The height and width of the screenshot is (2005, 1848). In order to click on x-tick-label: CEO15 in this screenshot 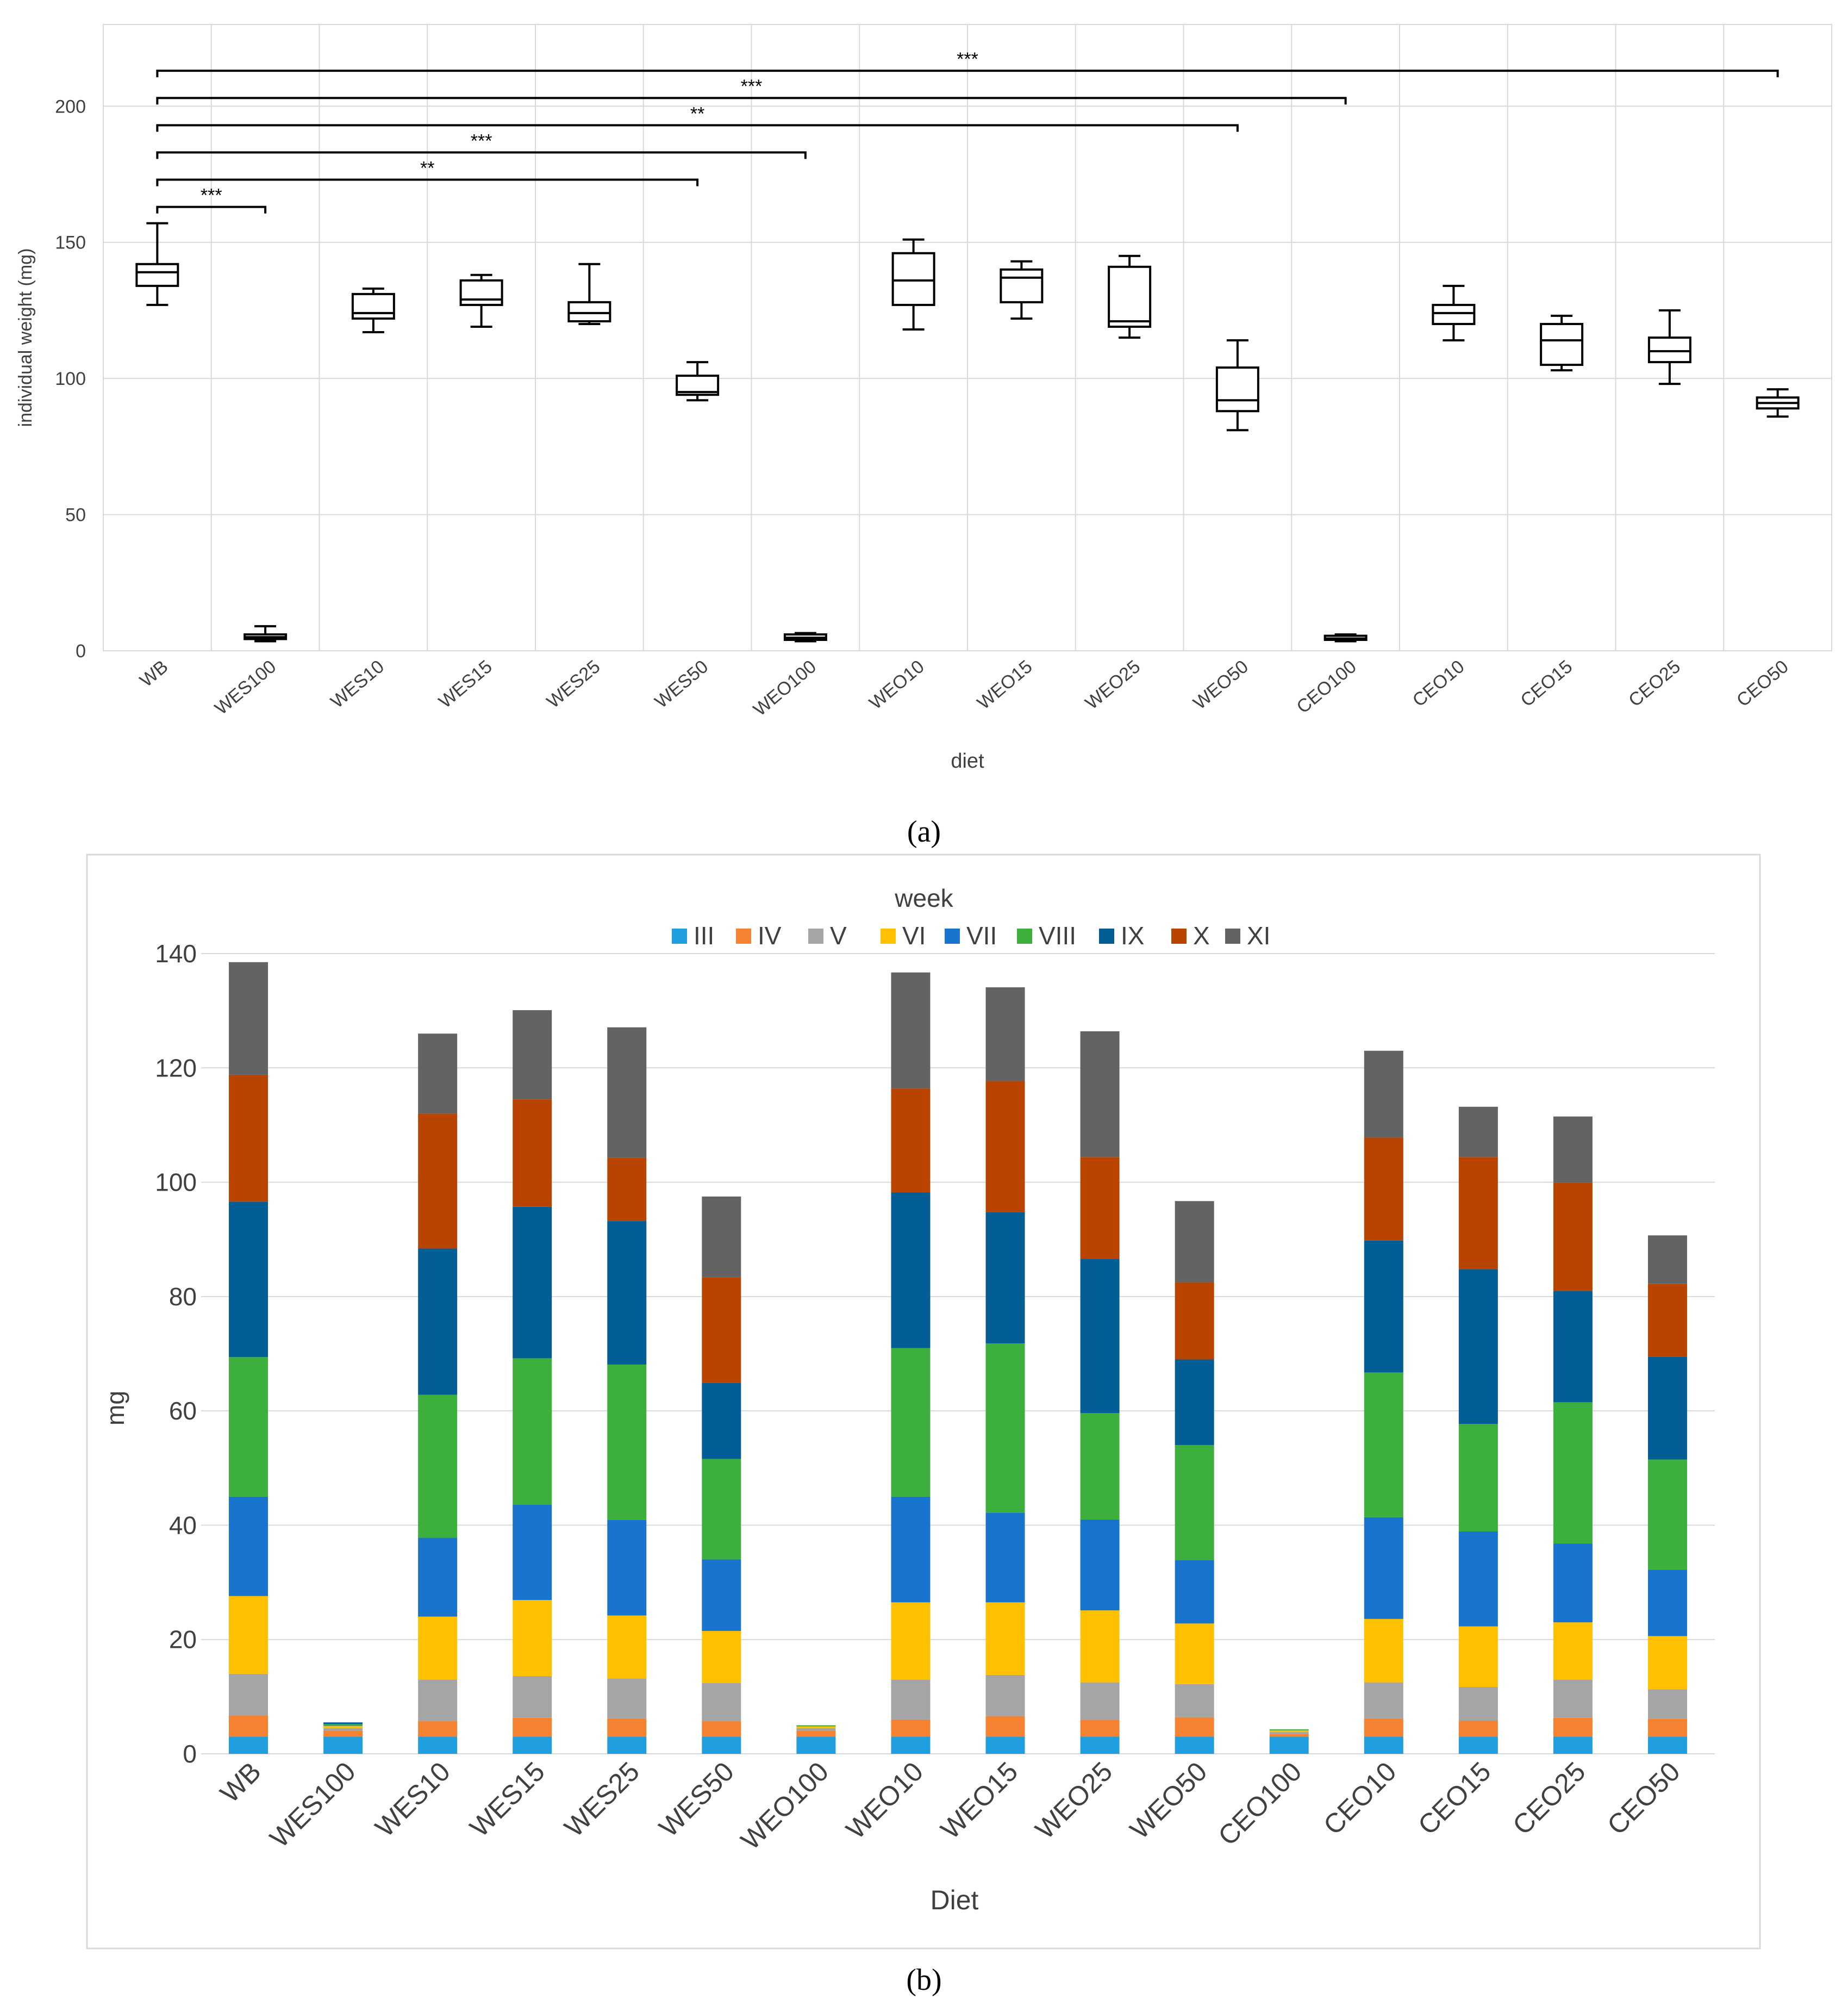, I will do `click(1546, 683)`.